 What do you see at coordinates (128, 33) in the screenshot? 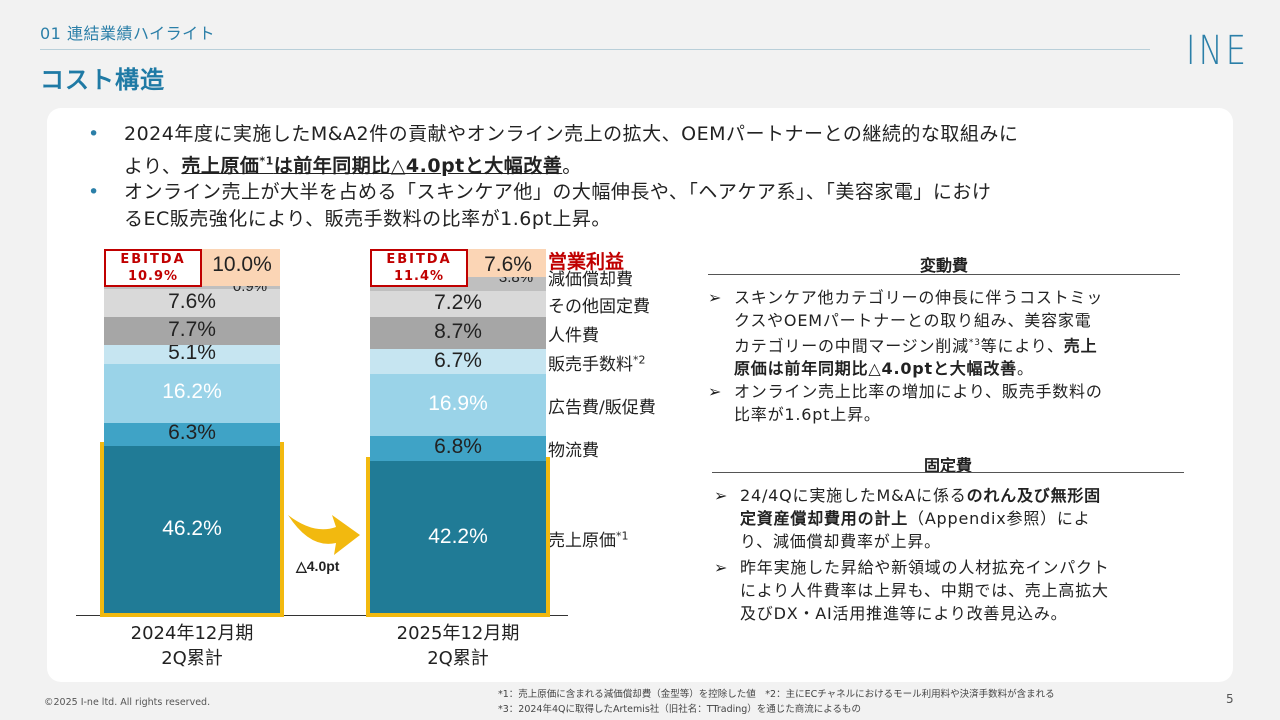
I see `section-label: 01 連結業績ハイライト` at bounding box center [128, 33].